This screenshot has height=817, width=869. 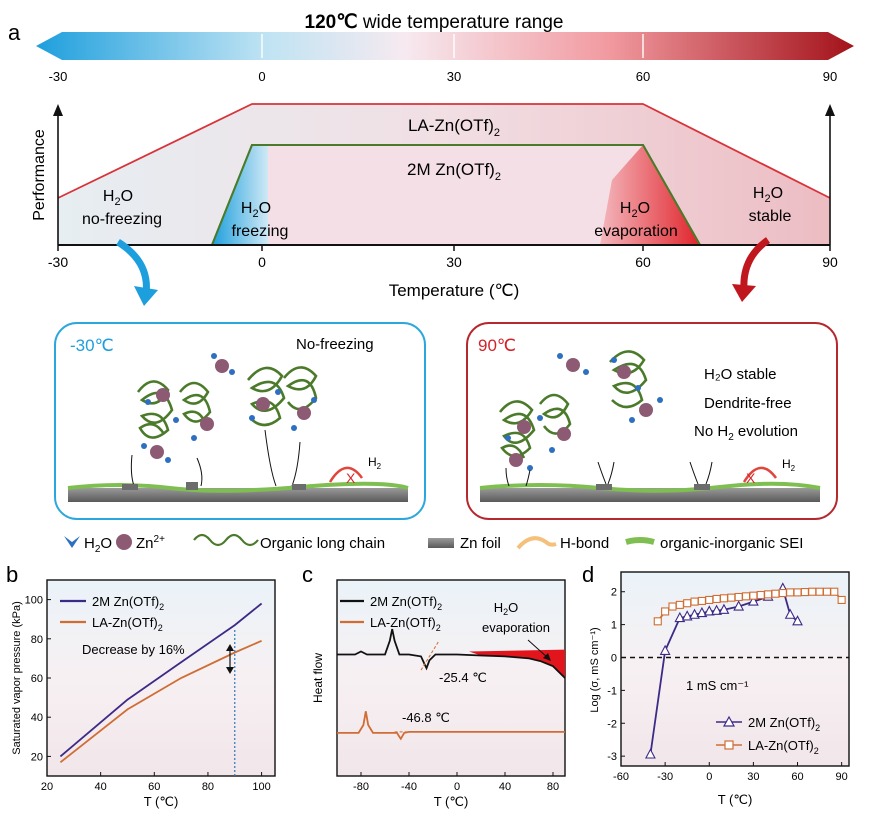 What do you see at coordinates (124, 542) in the screenshot?
I see `legend-zn-icon` at bounding box center [124, 542].